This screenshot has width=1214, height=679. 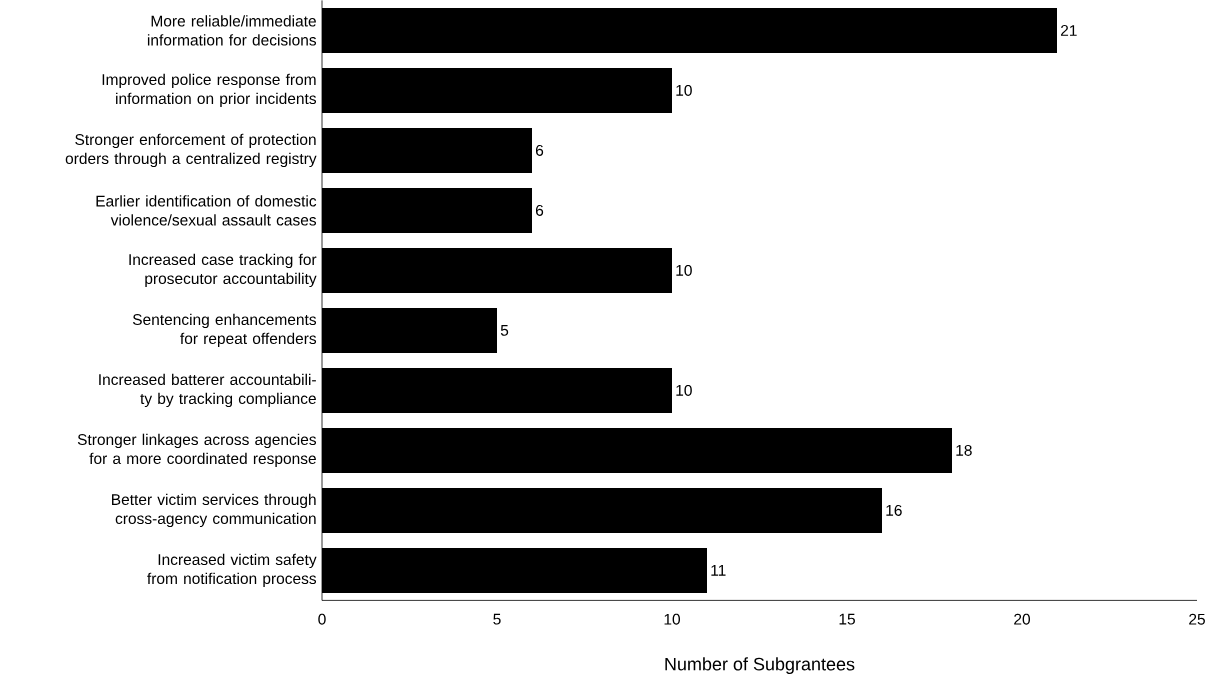 I want to click on data-label: 16, so click(x=894, y=510).